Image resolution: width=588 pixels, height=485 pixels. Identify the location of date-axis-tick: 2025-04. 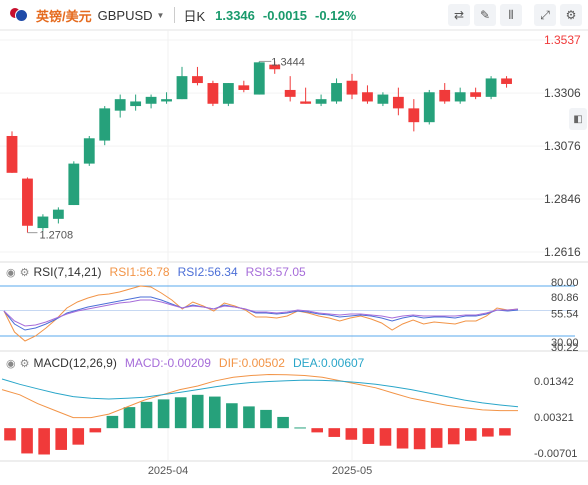
(168, 471).